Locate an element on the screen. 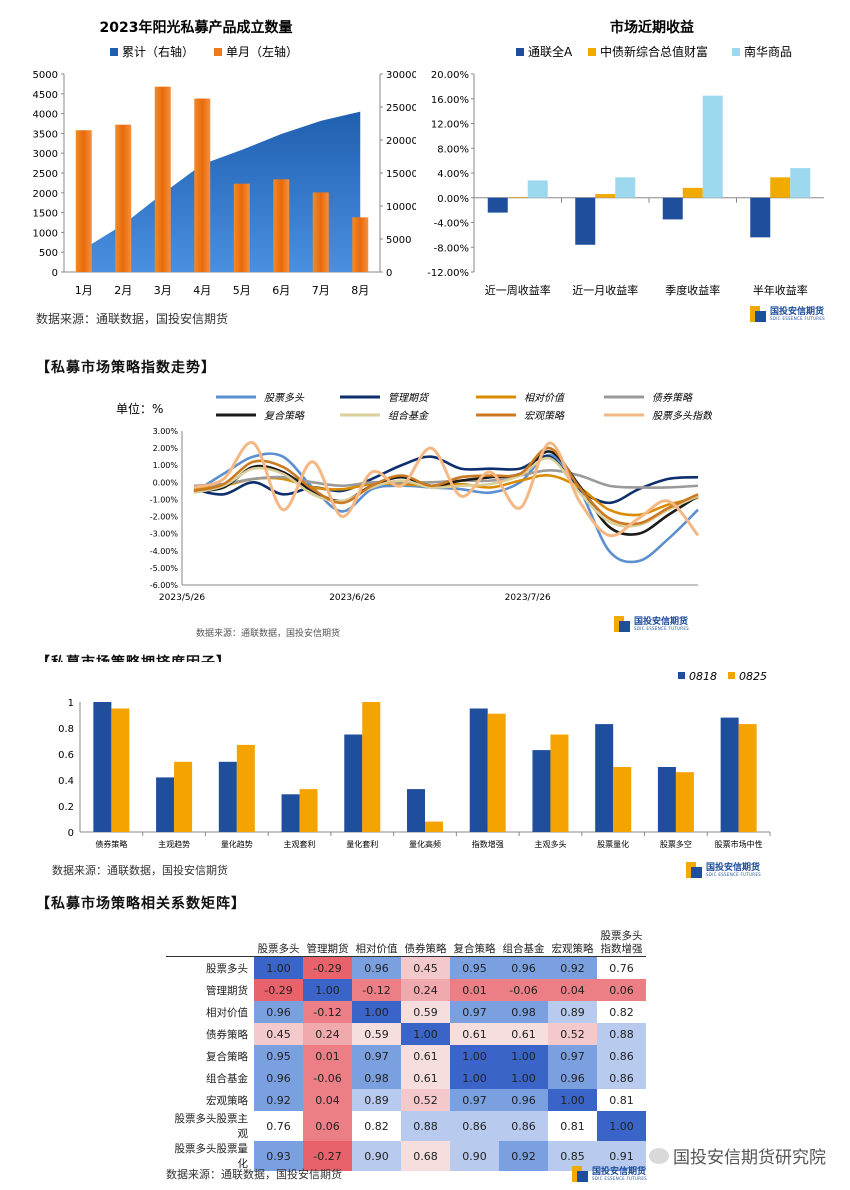 This screenshot has width=850, height=1190. matrix-row: 债券策略 0.45 0.24 0.59 1.00 0.61 0.61 0.52 0.88 is located at coordinates (406, 1034).